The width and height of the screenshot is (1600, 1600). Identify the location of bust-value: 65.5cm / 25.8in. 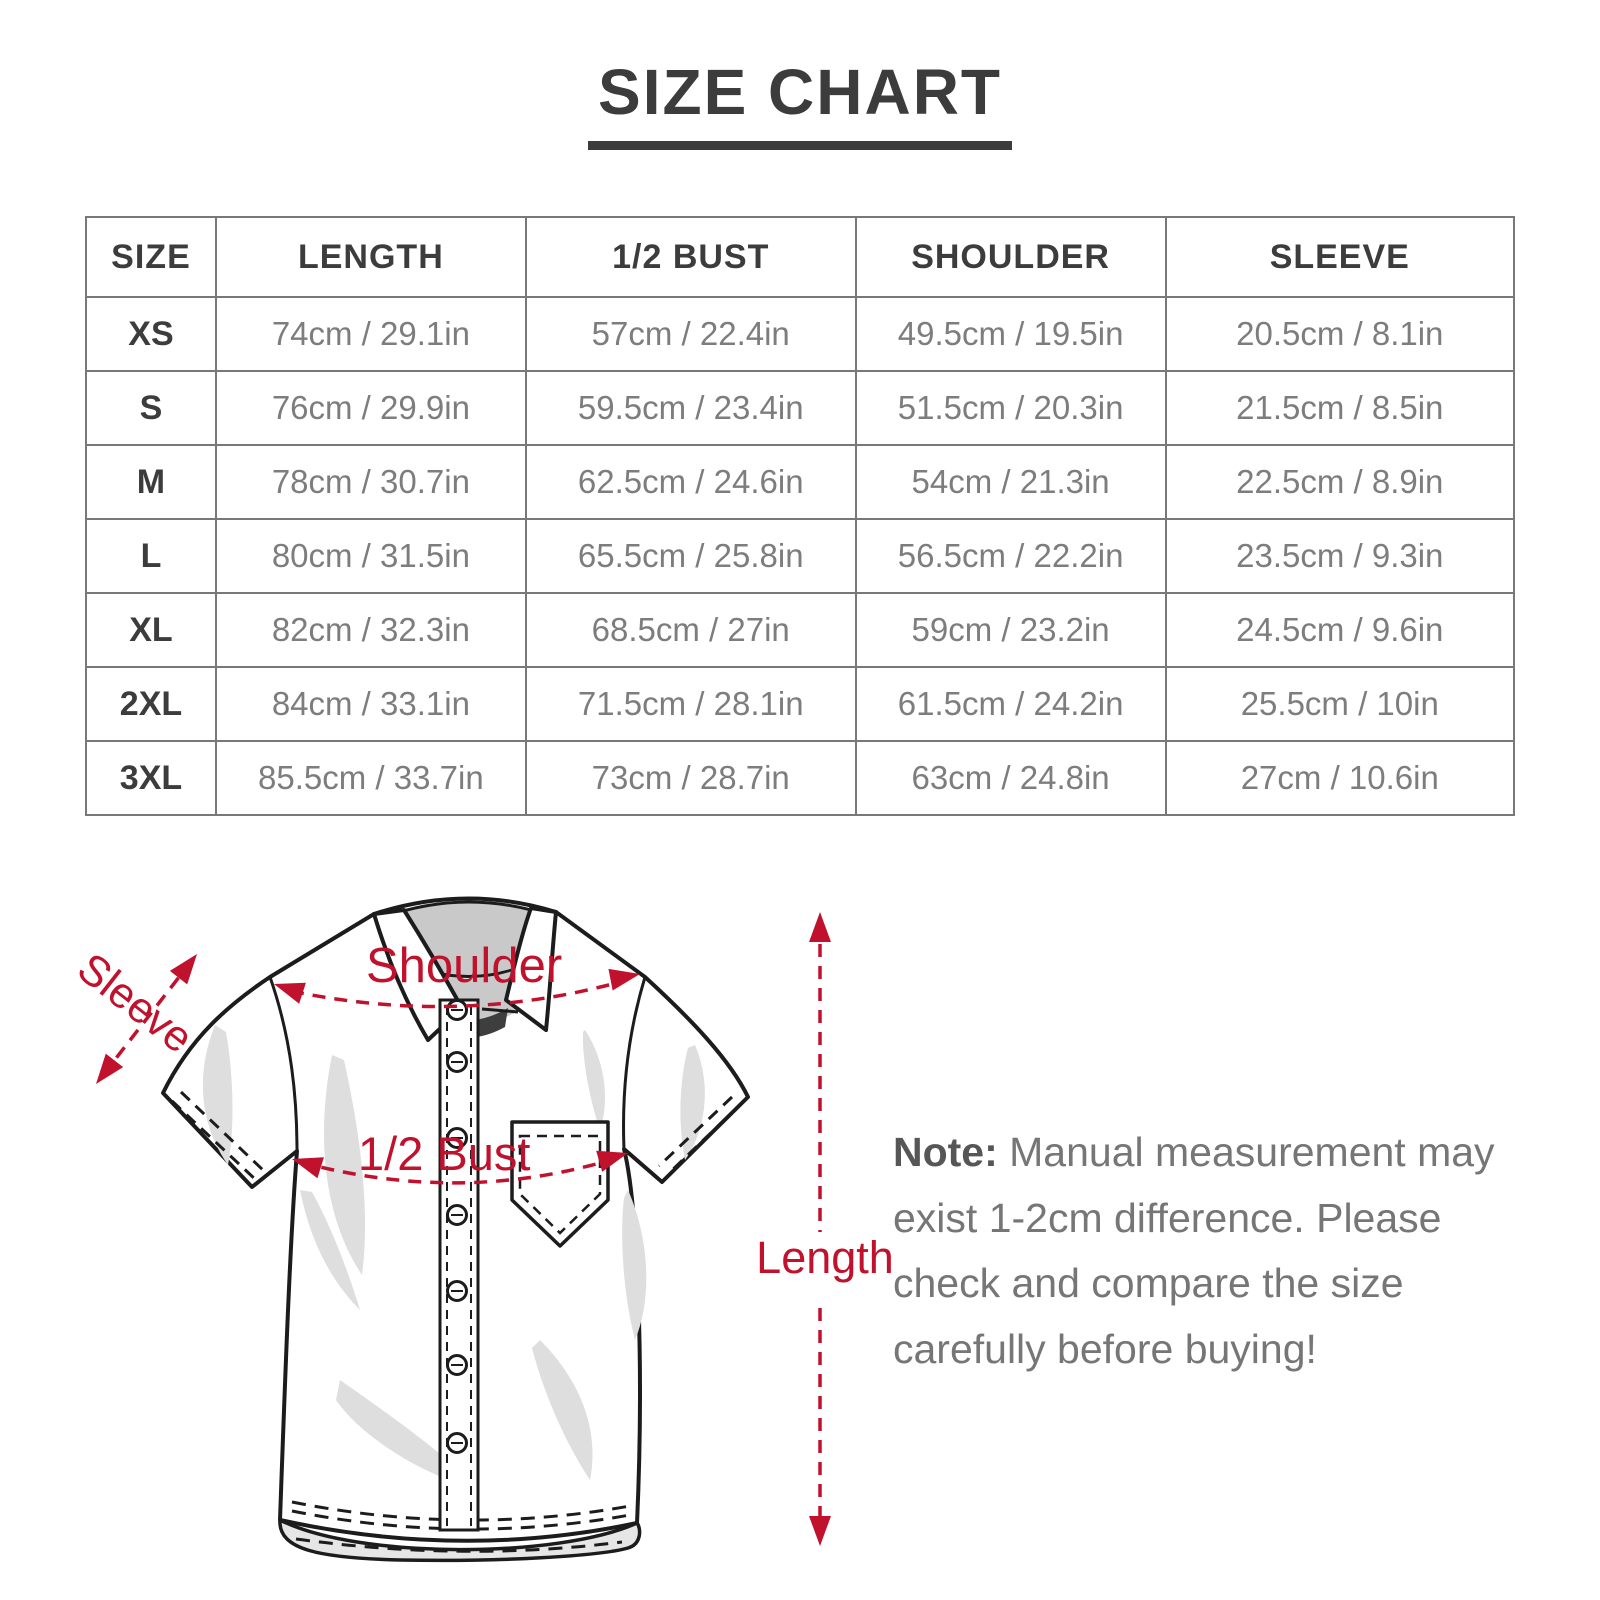
(690, 556).